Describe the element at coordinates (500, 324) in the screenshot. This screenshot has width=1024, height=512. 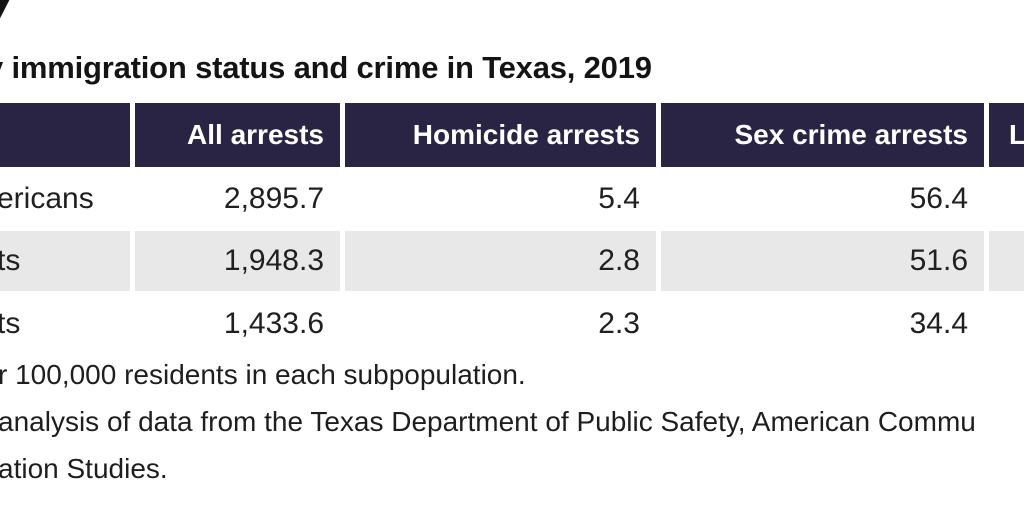
I see `value-cell: 2.3` at that location.